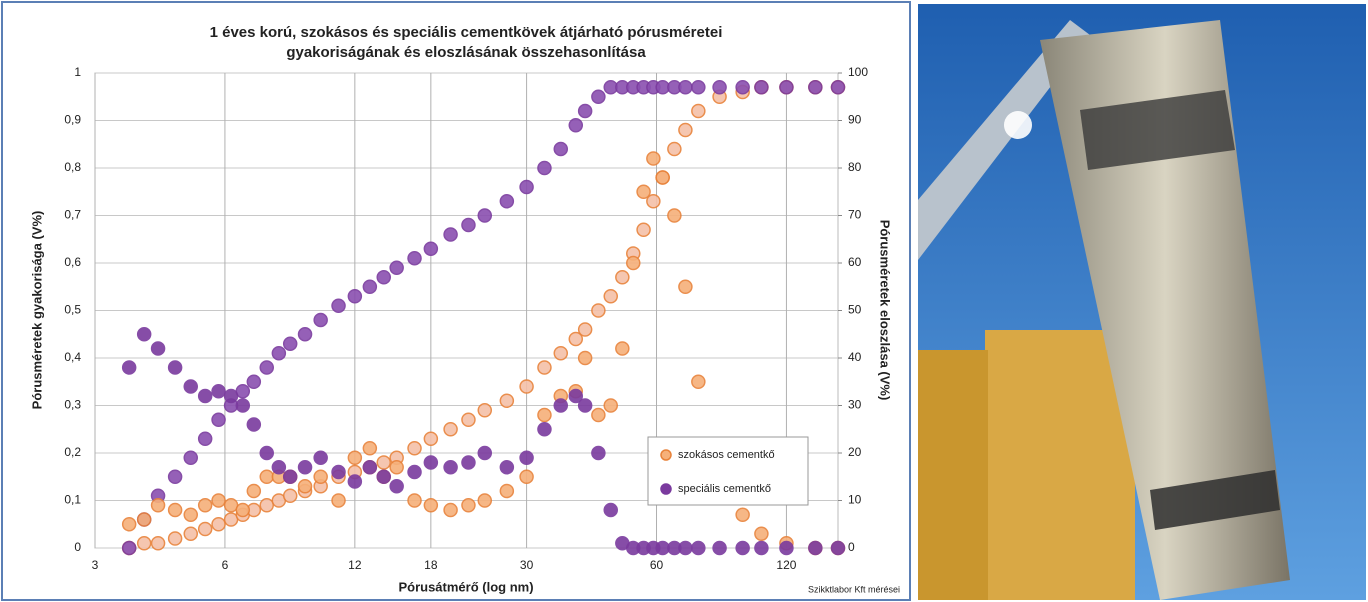  Describe the element at coordinates (225, 565) in the screenshot. I see `x-tick-label: 6` at that location.